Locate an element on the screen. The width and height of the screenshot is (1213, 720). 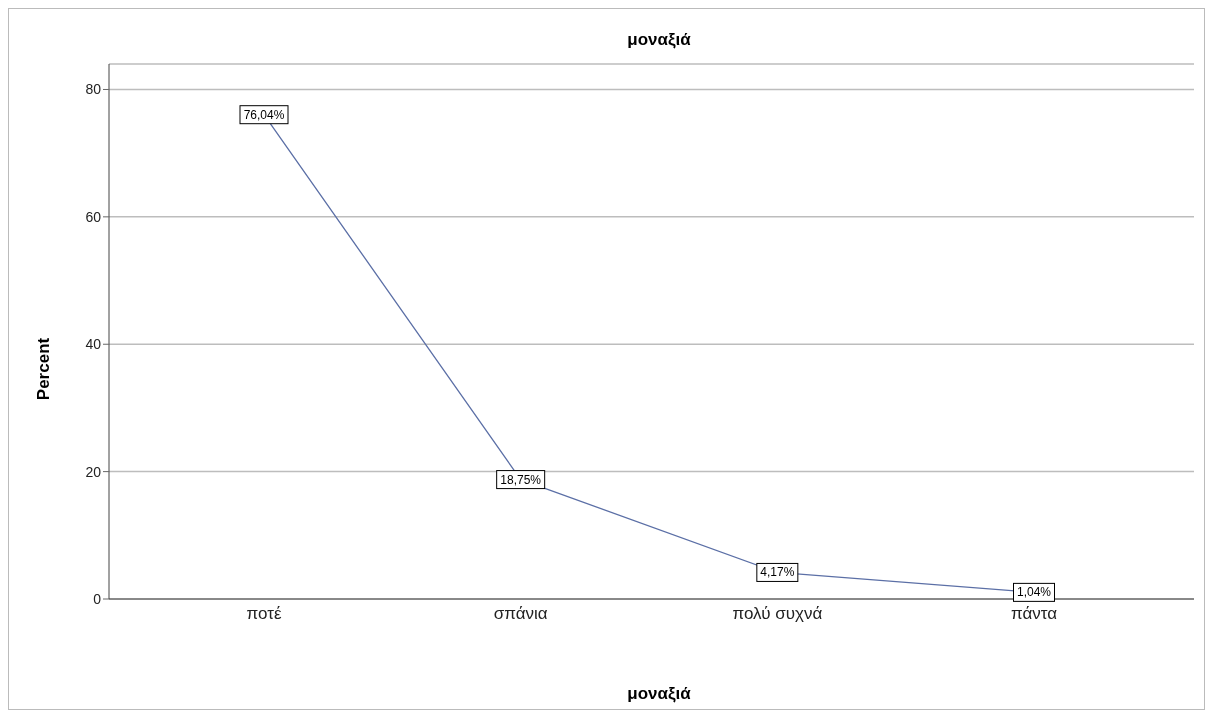
y-tick-label: 20 is located at coordinates (93, 471).